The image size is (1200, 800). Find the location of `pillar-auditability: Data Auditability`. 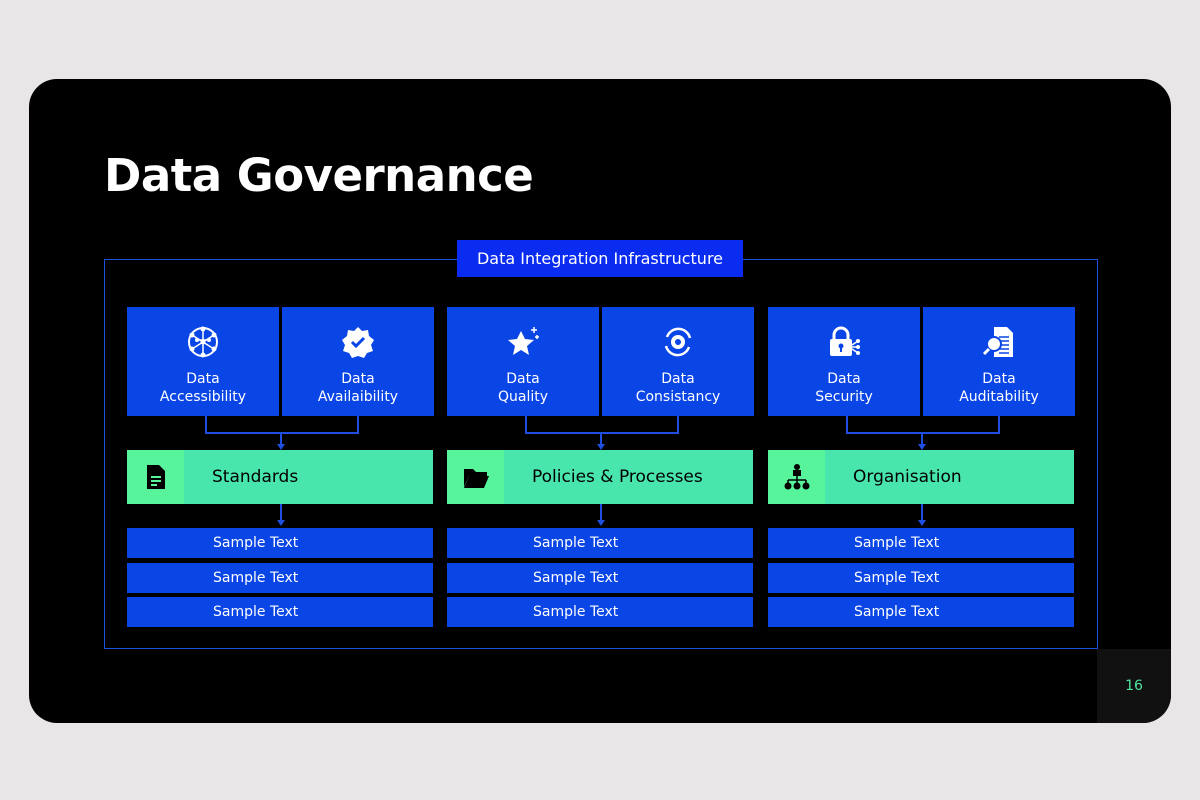

pillar-auditability: Data Auditability is located at coordinates (999, 361).